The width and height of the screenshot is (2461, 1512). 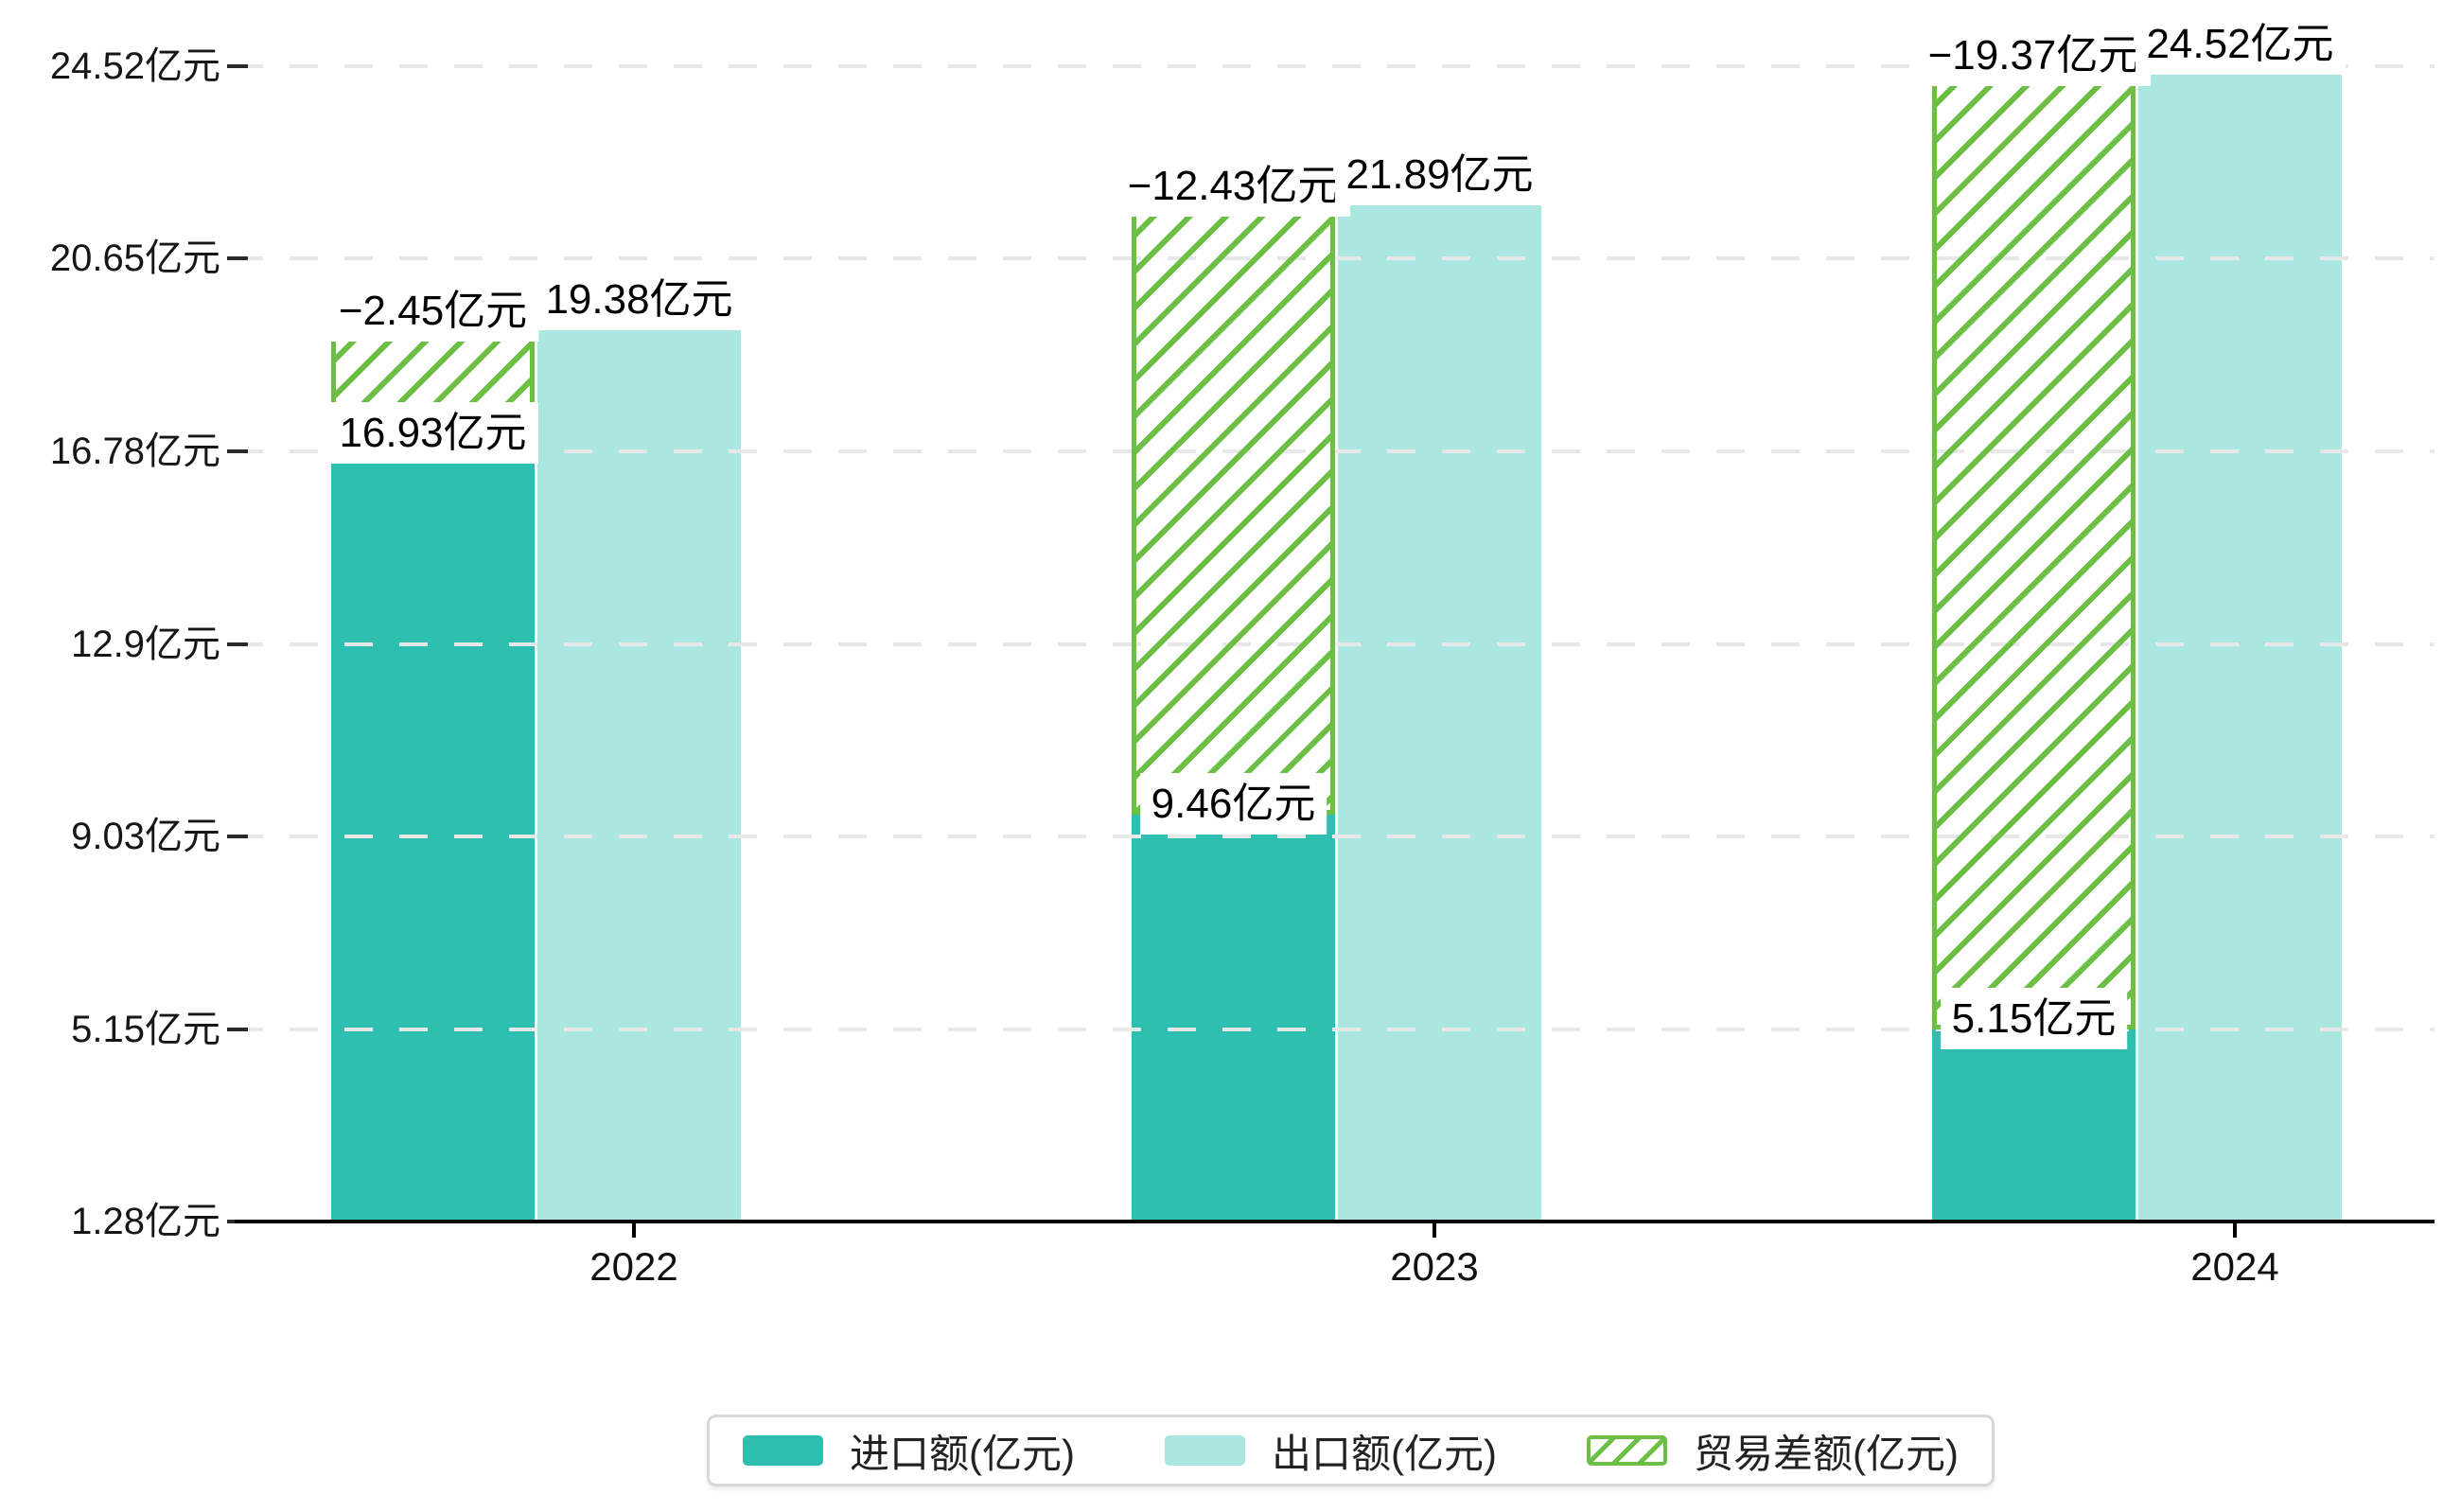 I want to click on y-axis-tick-label: 16.78亿元, so click(x=134, y=451).